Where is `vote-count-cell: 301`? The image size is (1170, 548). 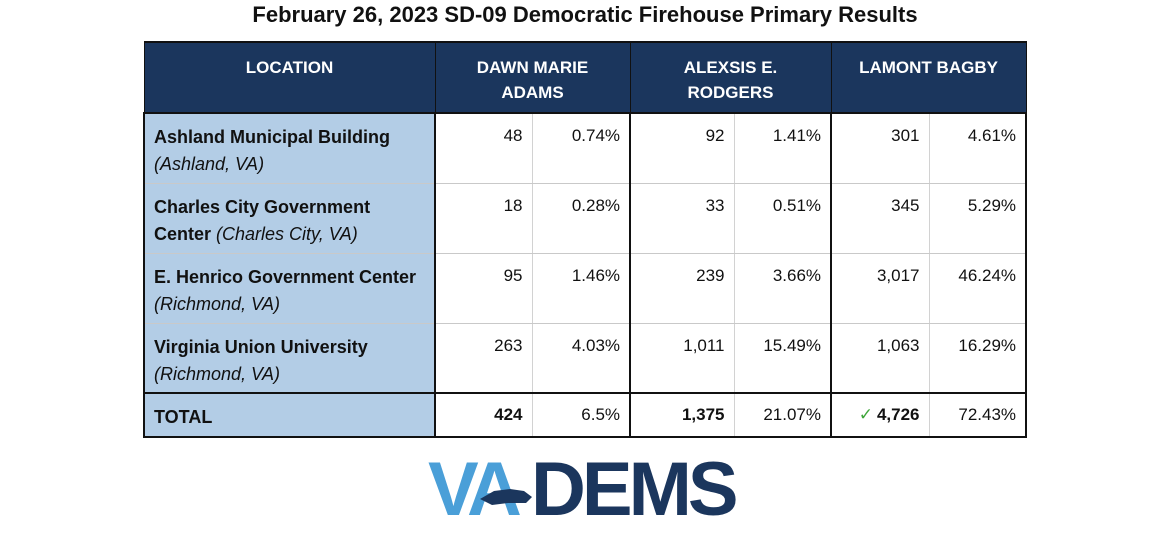 vote-count-cell: 301 is located at coordinates (880, 148).